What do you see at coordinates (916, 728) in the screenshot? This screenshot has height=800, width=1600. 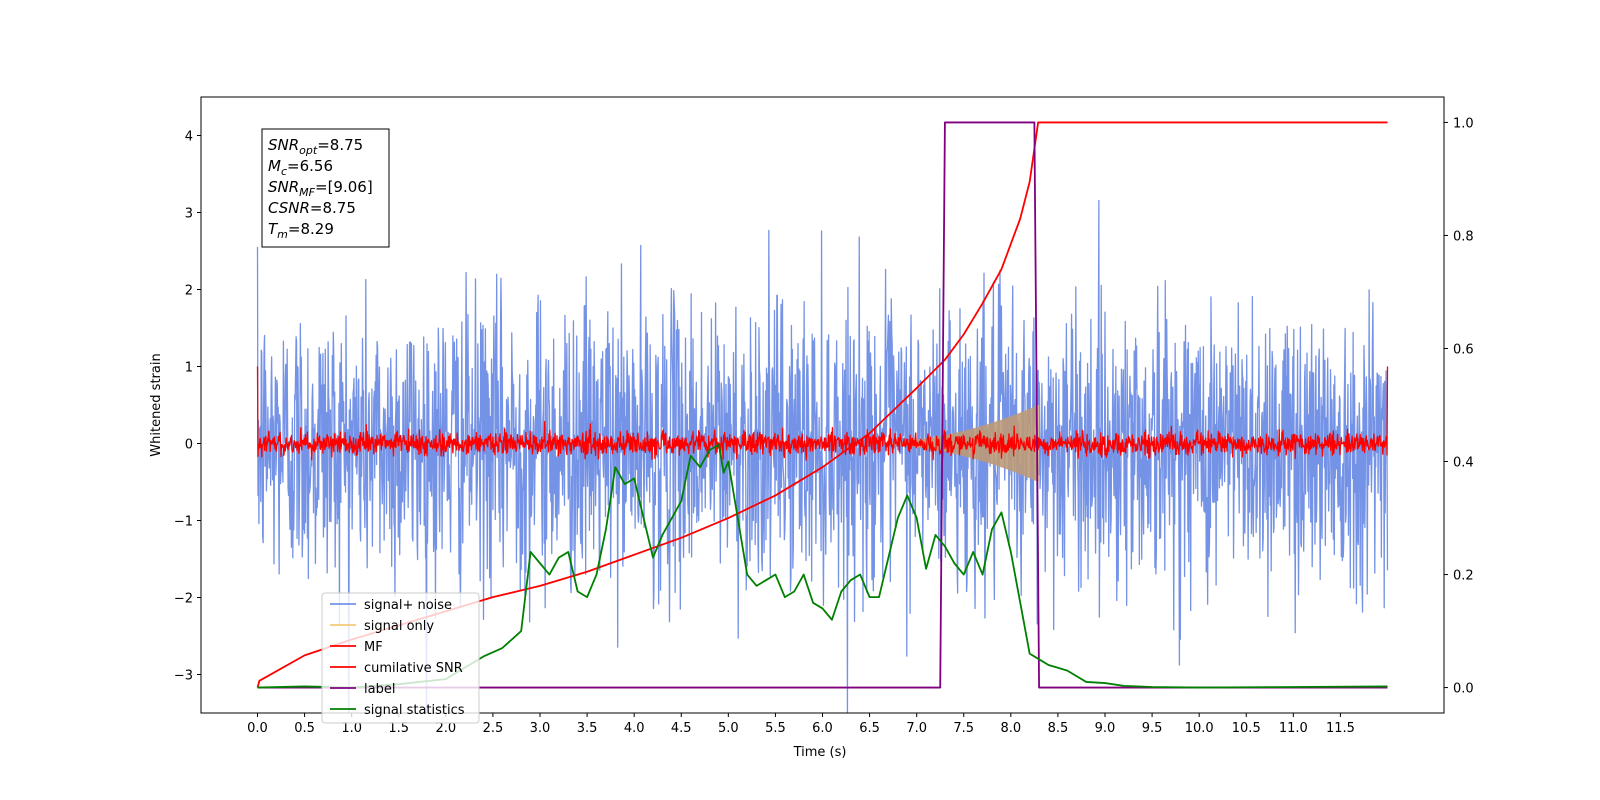 I see `x-tick-label: 7.0` at bounding box center [916, 728].